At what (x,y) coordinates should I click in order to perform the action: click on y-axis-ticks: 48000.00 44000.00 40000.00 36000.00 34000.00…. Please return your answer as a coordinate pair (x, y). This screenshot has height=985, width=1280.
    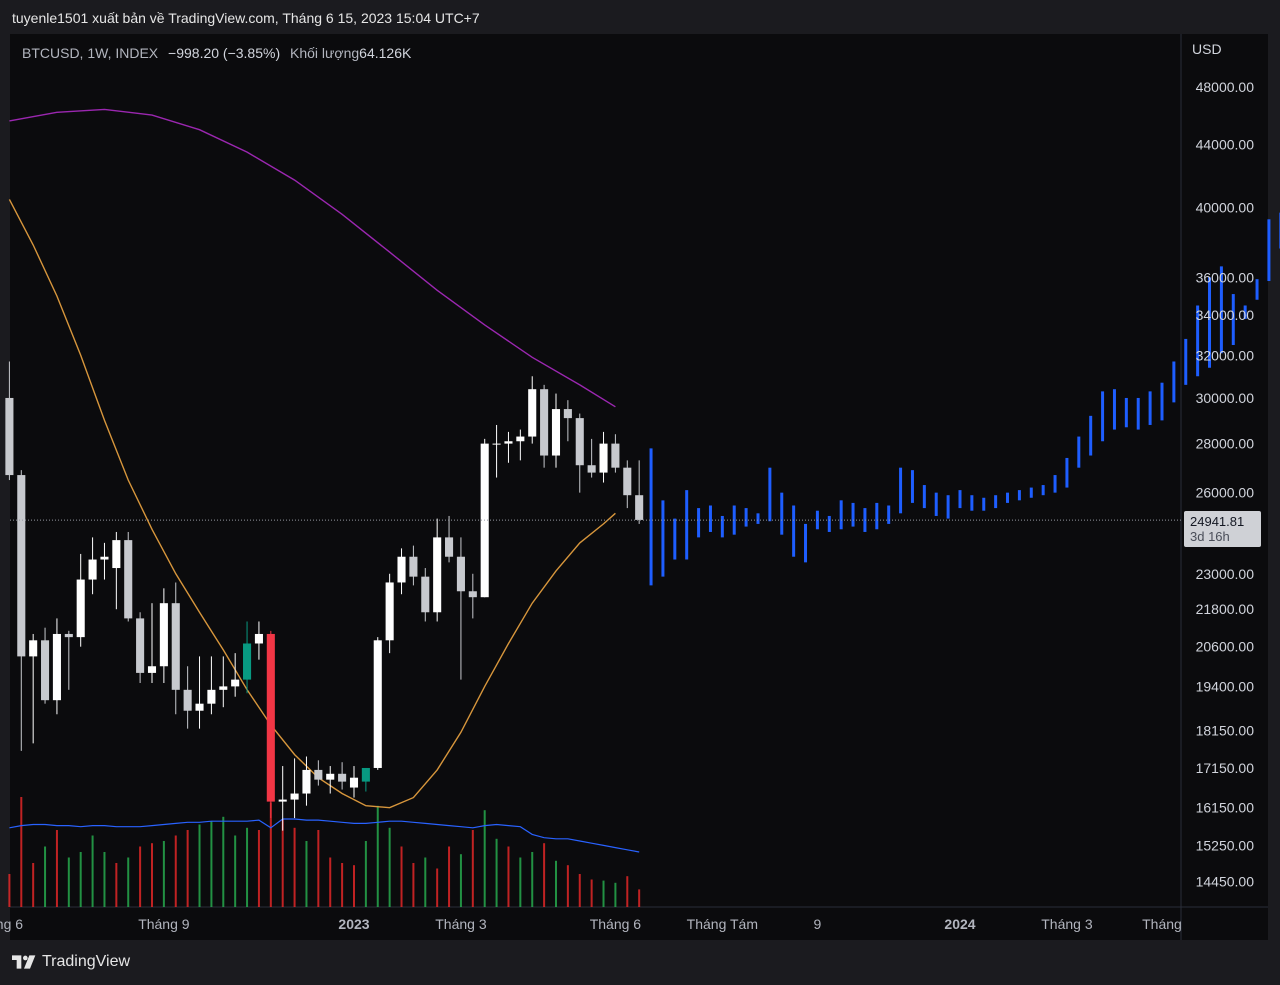
    Looking at the image, I should click on (1225, 484).